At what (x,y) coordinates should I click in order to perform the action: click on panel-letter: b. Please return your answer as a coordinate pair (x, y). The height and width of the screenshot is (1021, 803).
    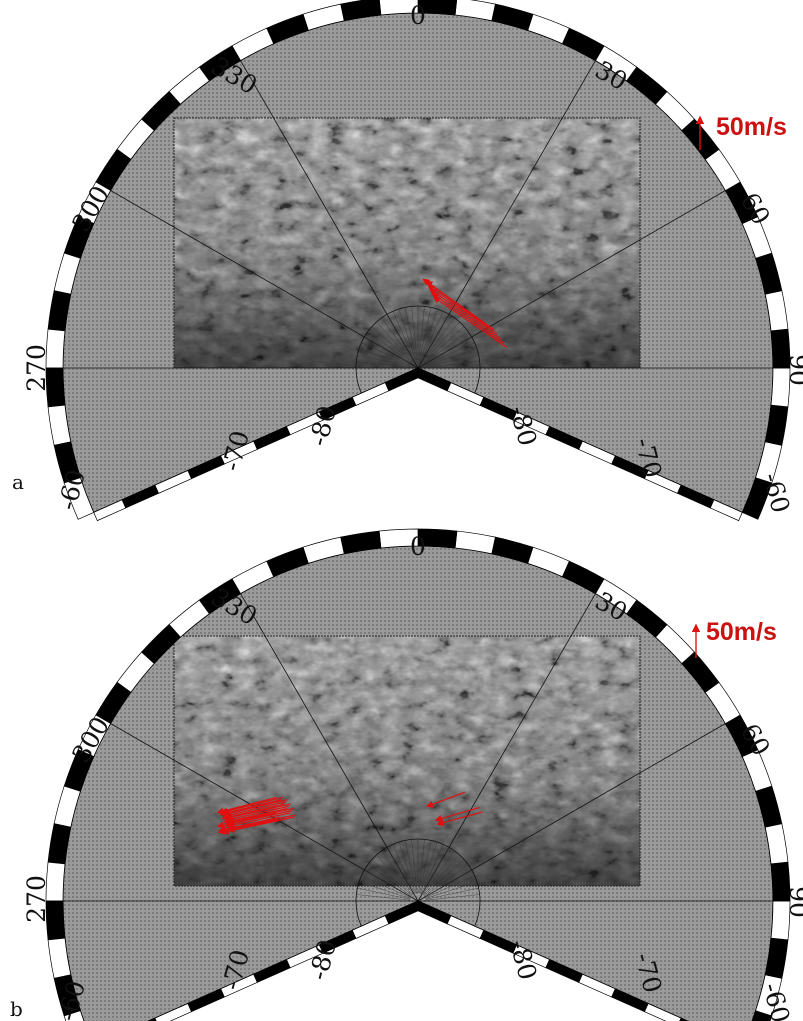
    Looking at the image, I should click on (16, 1009).